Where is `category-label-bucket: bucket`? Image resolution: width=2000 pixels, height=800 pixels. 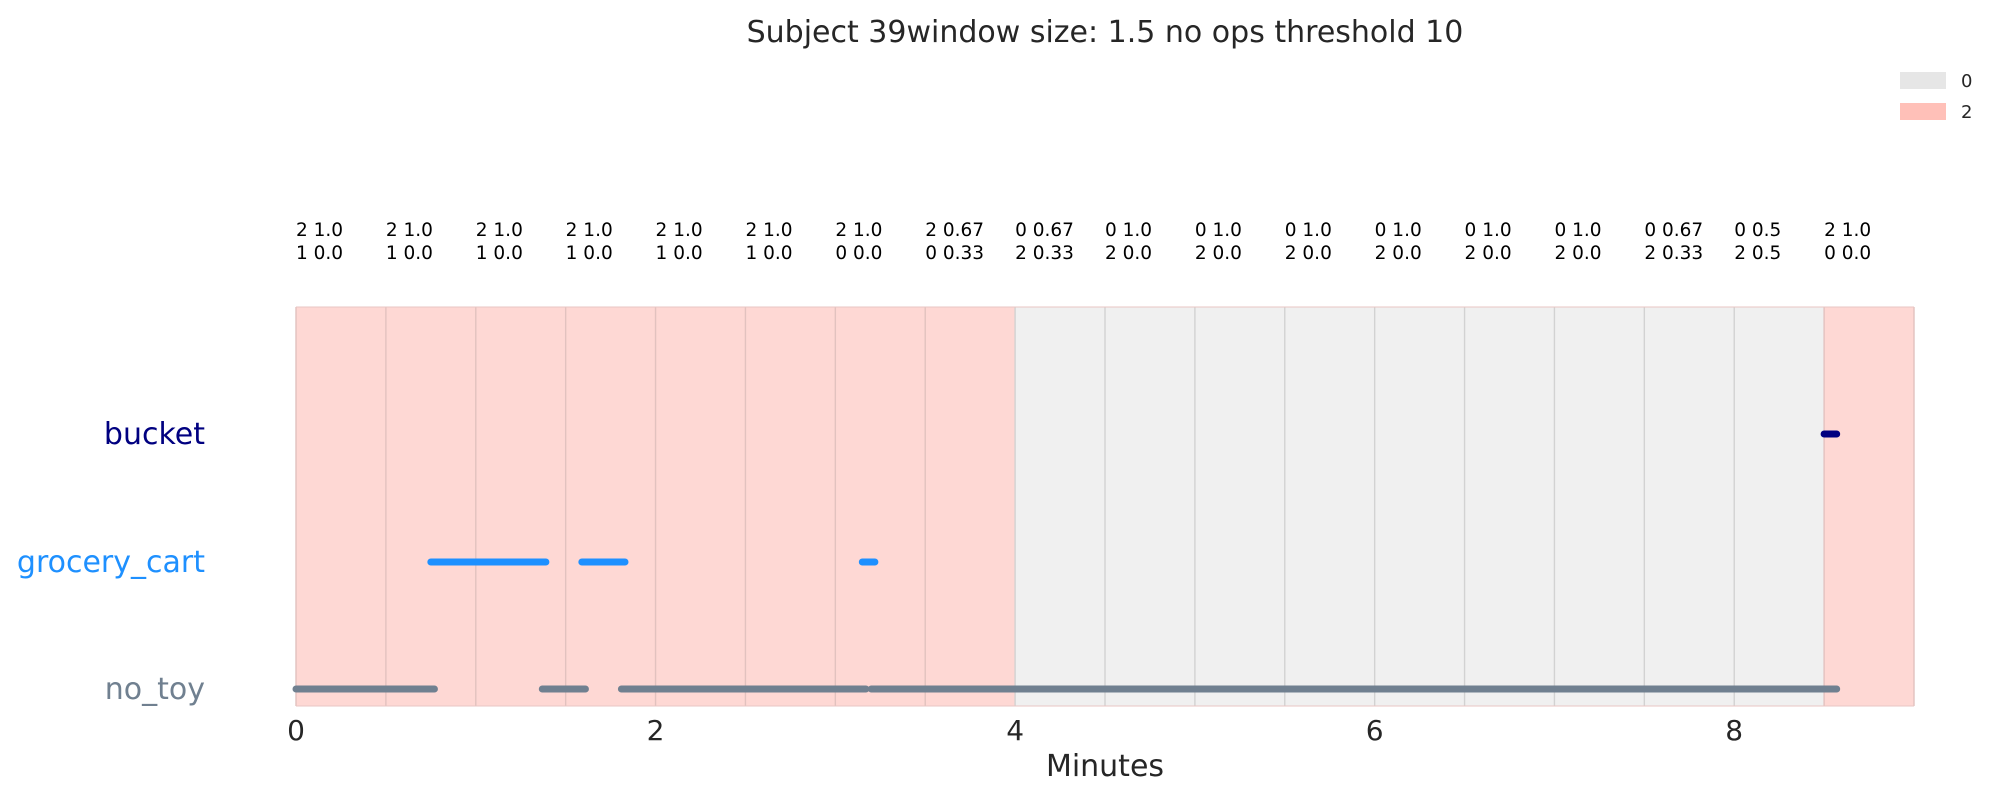
category-label-bucket: bucket is located at coordinates (154, 434).